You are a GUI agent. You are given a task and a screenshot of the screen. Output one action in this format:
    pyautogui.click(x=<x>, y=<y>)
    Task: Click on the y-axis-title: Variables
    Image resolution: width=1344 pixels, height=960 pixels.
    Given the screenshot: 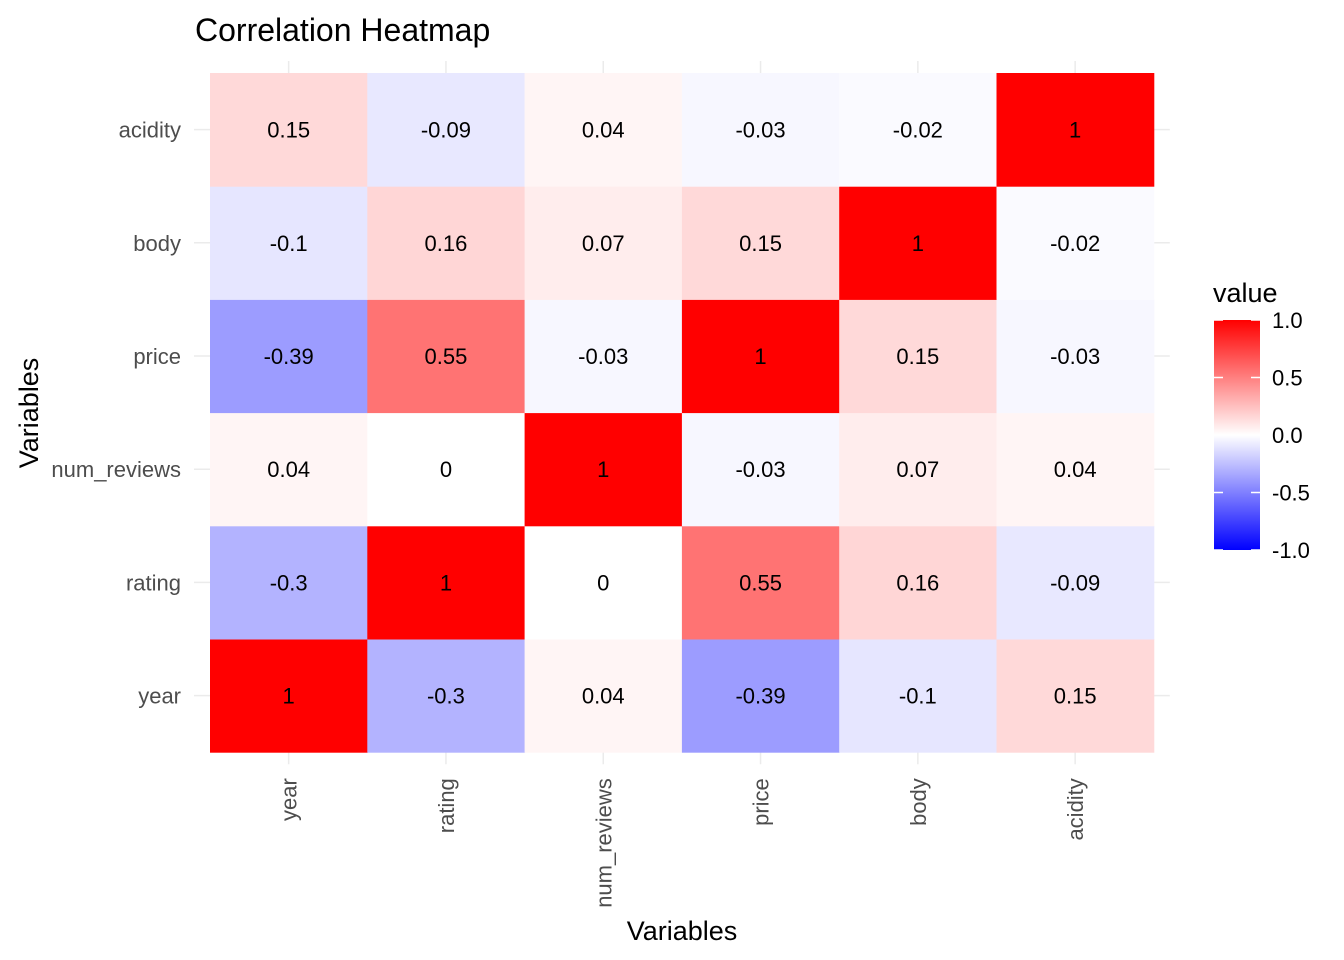 What is the action you would take?
    pyautogui.click(x=29, y=413)
    